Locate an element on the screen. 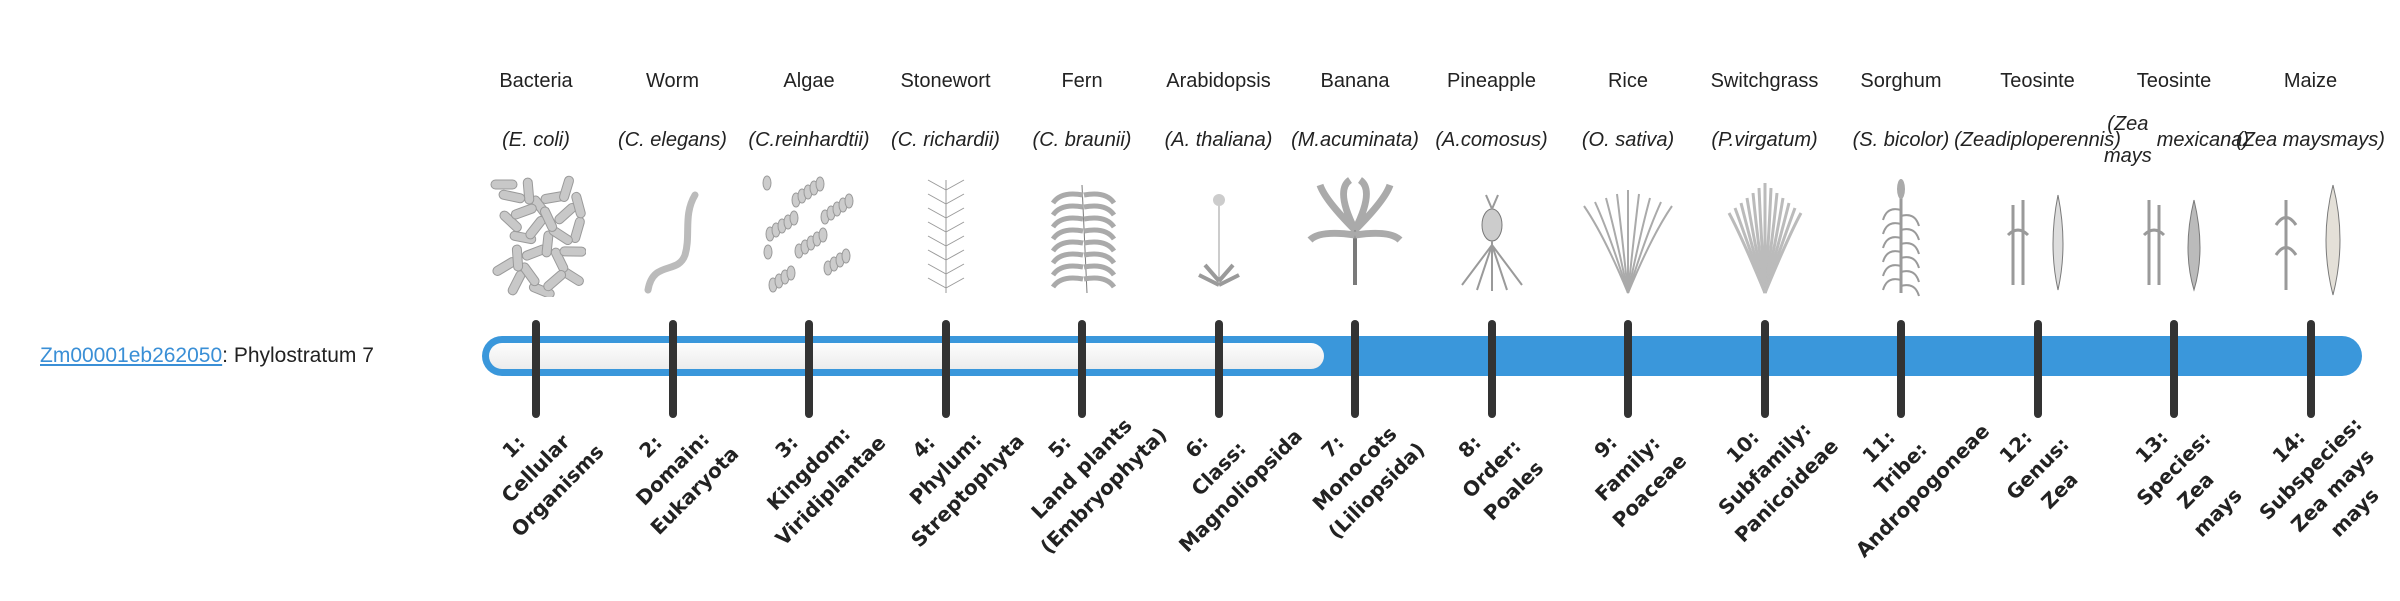 Image resolution: width=2400 pixels, height=601 pixels. organism-scientific-name: (E. coli) is located at coordinates (536, 140).